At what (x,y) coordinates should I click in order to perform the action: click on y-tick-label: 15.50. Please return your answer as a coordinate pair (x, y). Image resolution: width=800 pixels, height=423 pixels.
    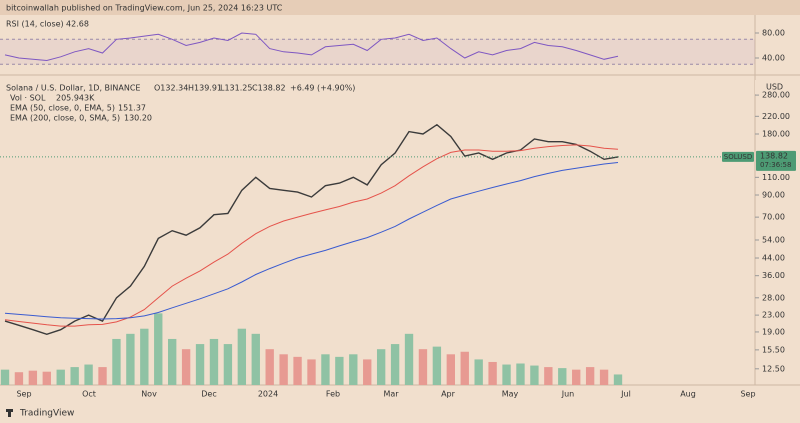
    Looking at the image, I should click on (773, 349).